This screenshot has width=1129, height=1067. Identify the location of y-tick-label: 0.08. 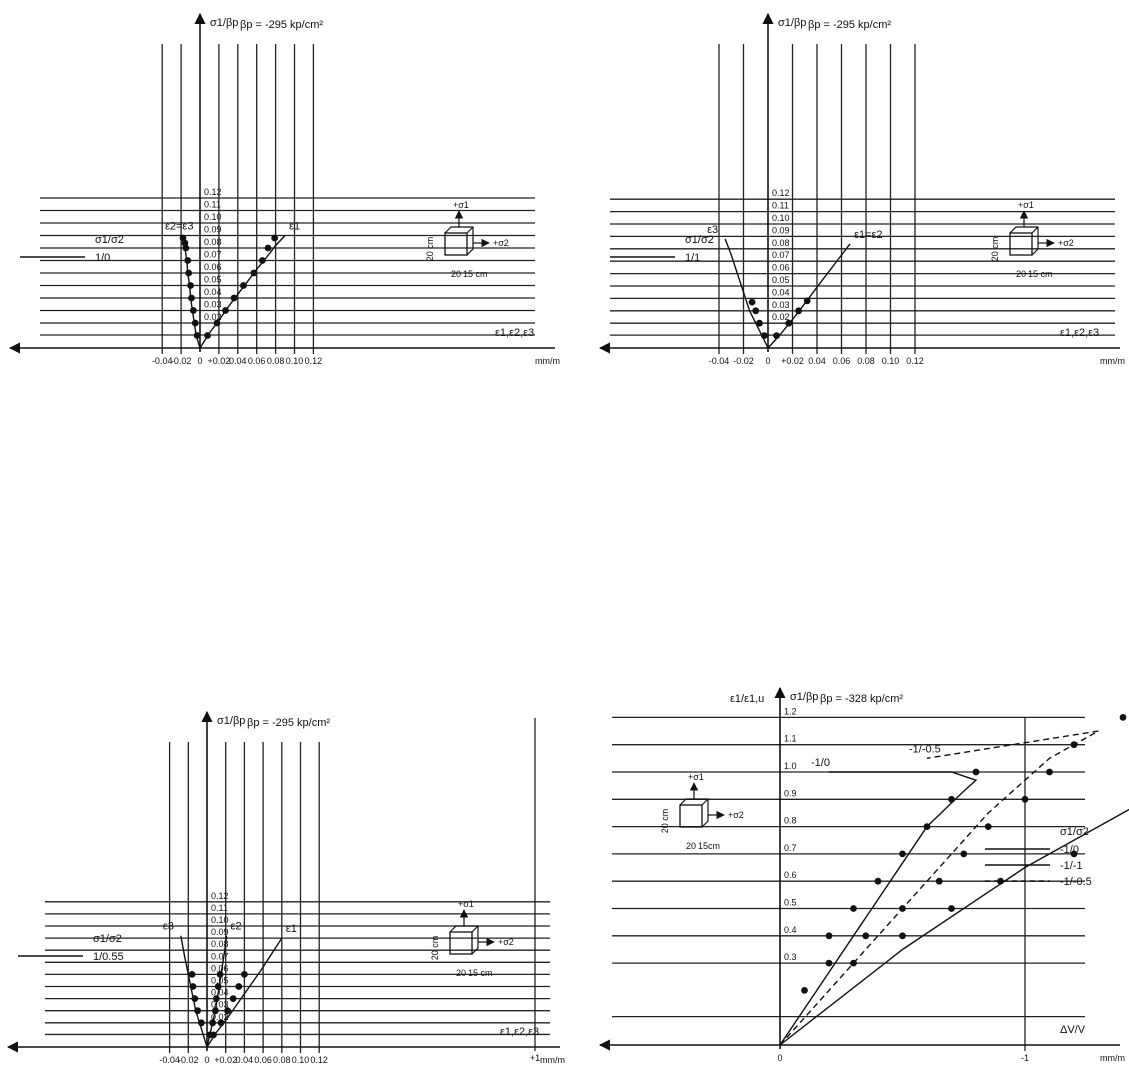
(220, 944).